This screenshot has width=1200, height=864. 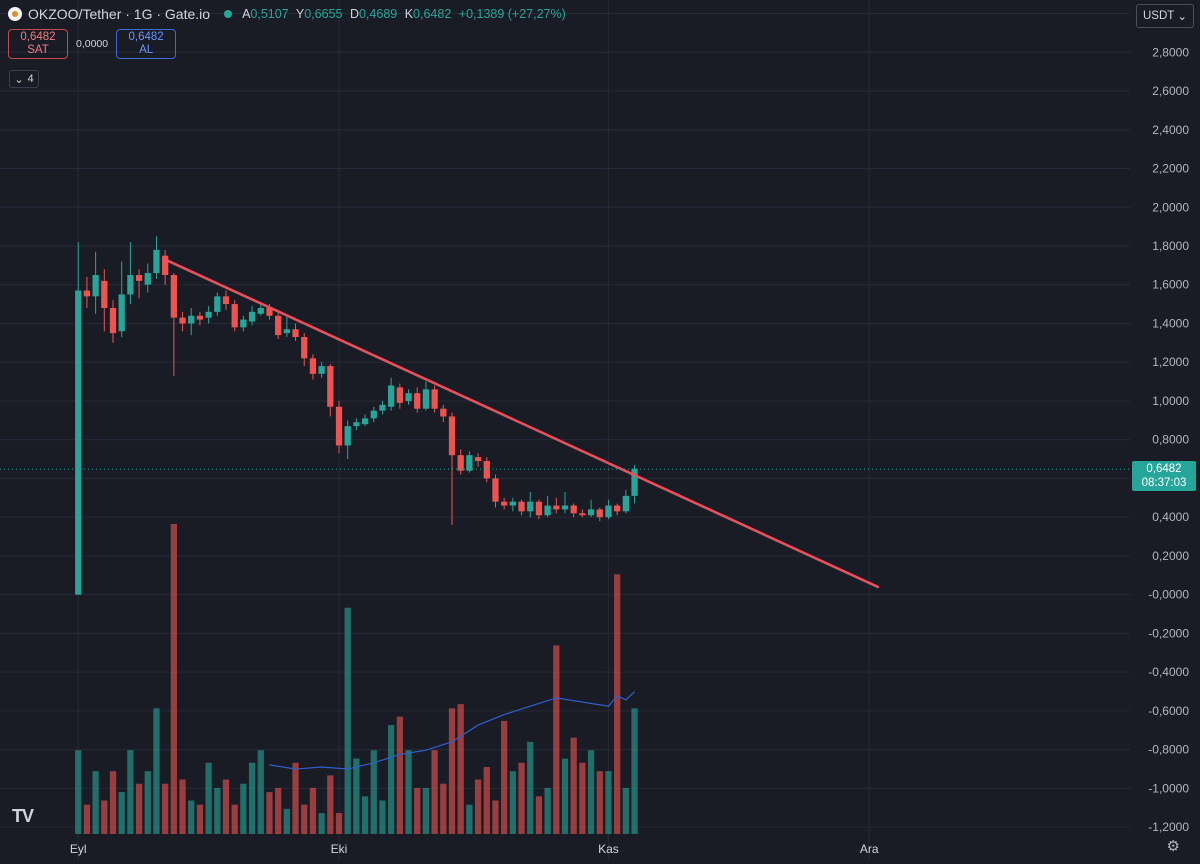 What do you see at coordinates (38, 37) in the screenshot?
I see `sell-price: 0,6482` at bounding box center [38, 37].